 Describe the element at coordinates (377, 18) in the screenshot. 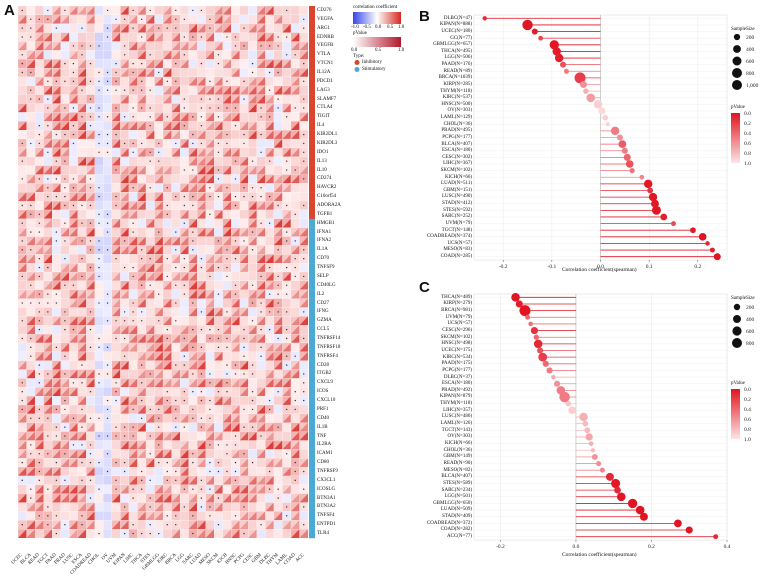

I see `corr-color-bar` at that location.